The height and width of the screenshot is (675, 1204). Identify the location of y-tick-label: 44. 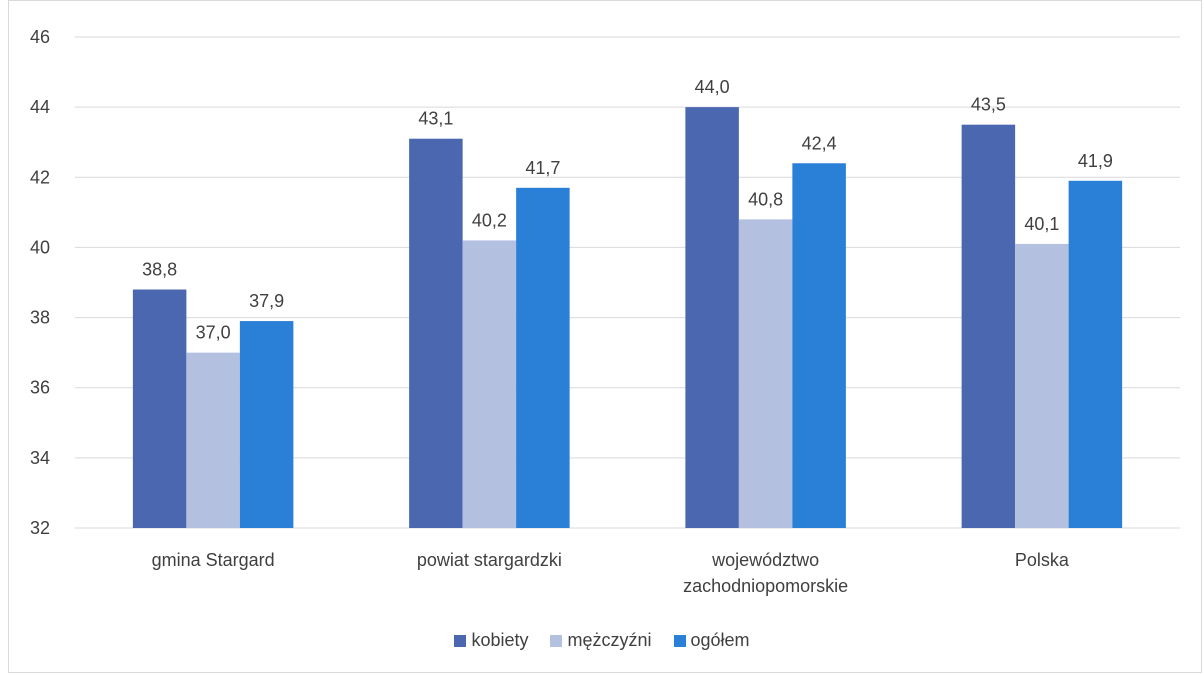
(40, 107).